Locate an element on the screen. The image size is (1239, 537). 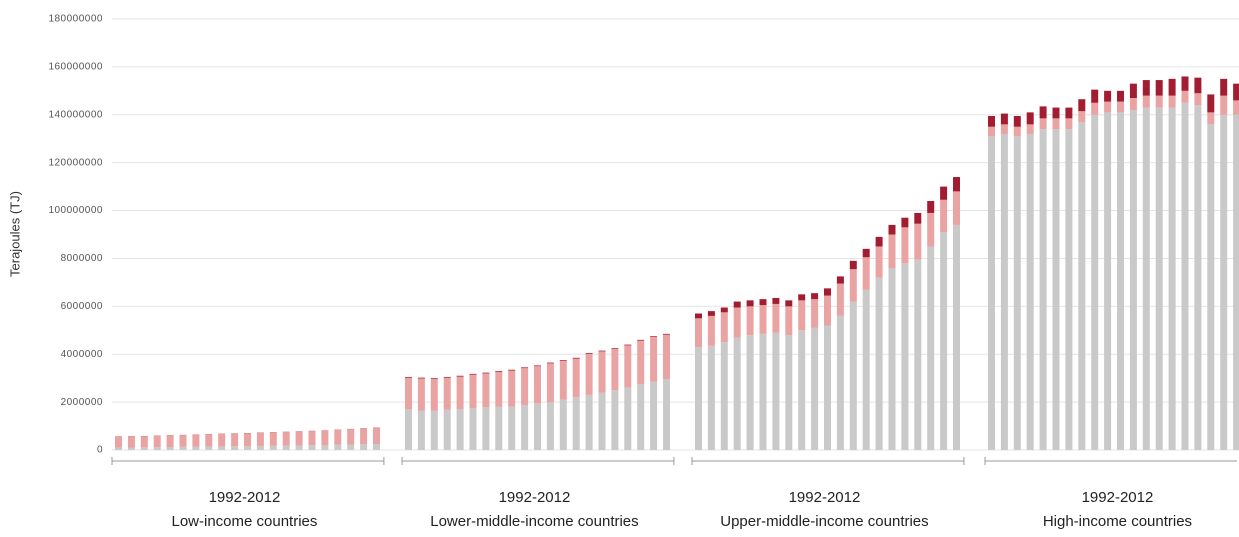
y-tick-label: 6000000 is located at coordinates (82, 306).